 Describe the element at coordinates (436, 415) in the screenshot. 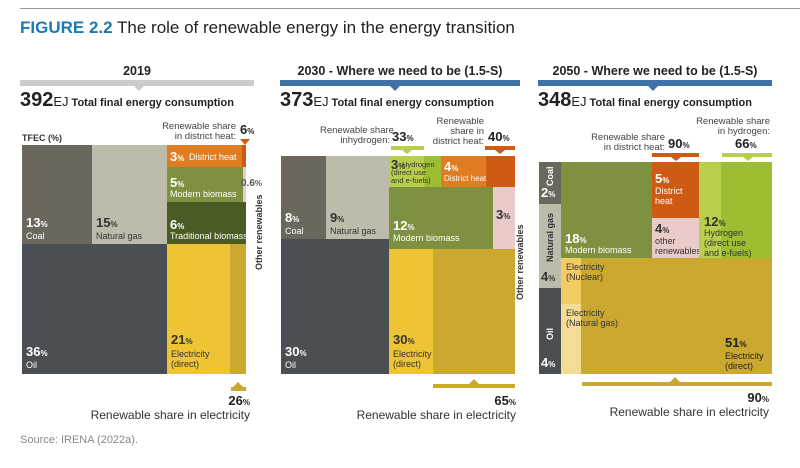

I see `caption: Renewable share in electricity` at that location.